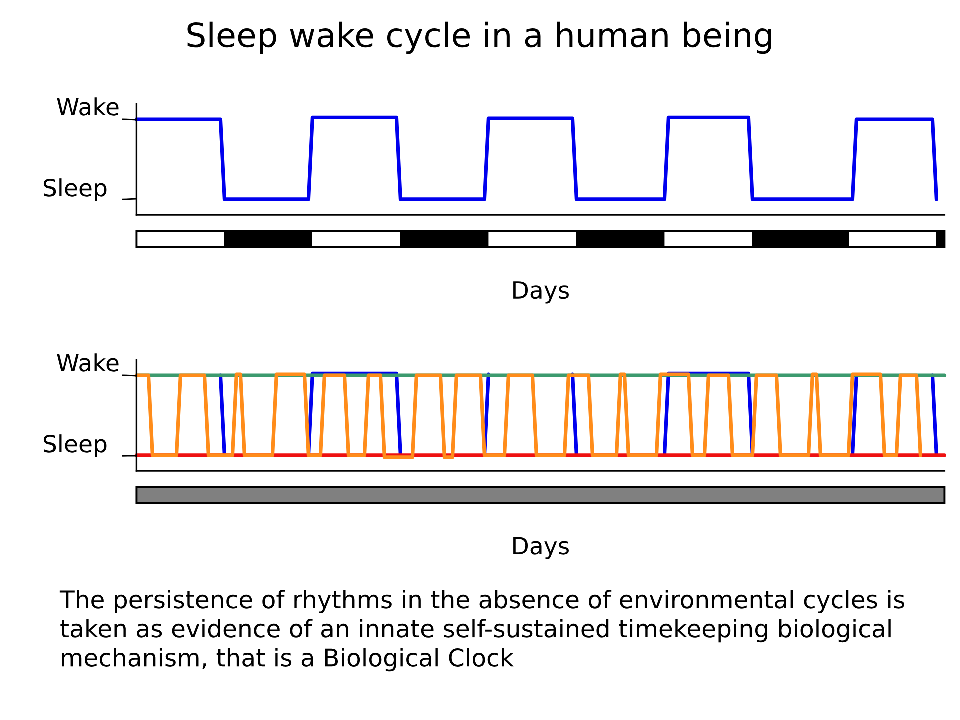  I want to click on text: The persistence of rhythms in the absence of environmental cycles is taken as evidence of an innate self-sustained timekeeping biological mechanism, that is a Biological Clock, so click(482, 631).